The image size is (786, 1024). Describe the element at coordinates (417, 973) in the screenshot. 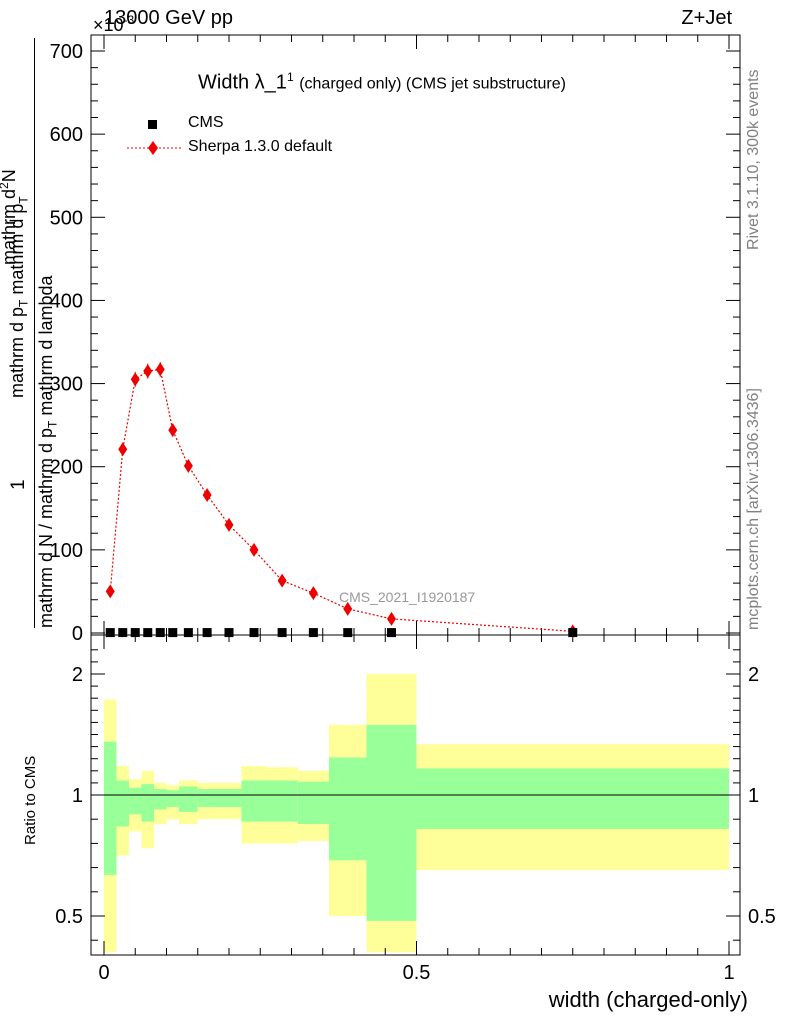

I see `xtick-label: 0.5` at that location.